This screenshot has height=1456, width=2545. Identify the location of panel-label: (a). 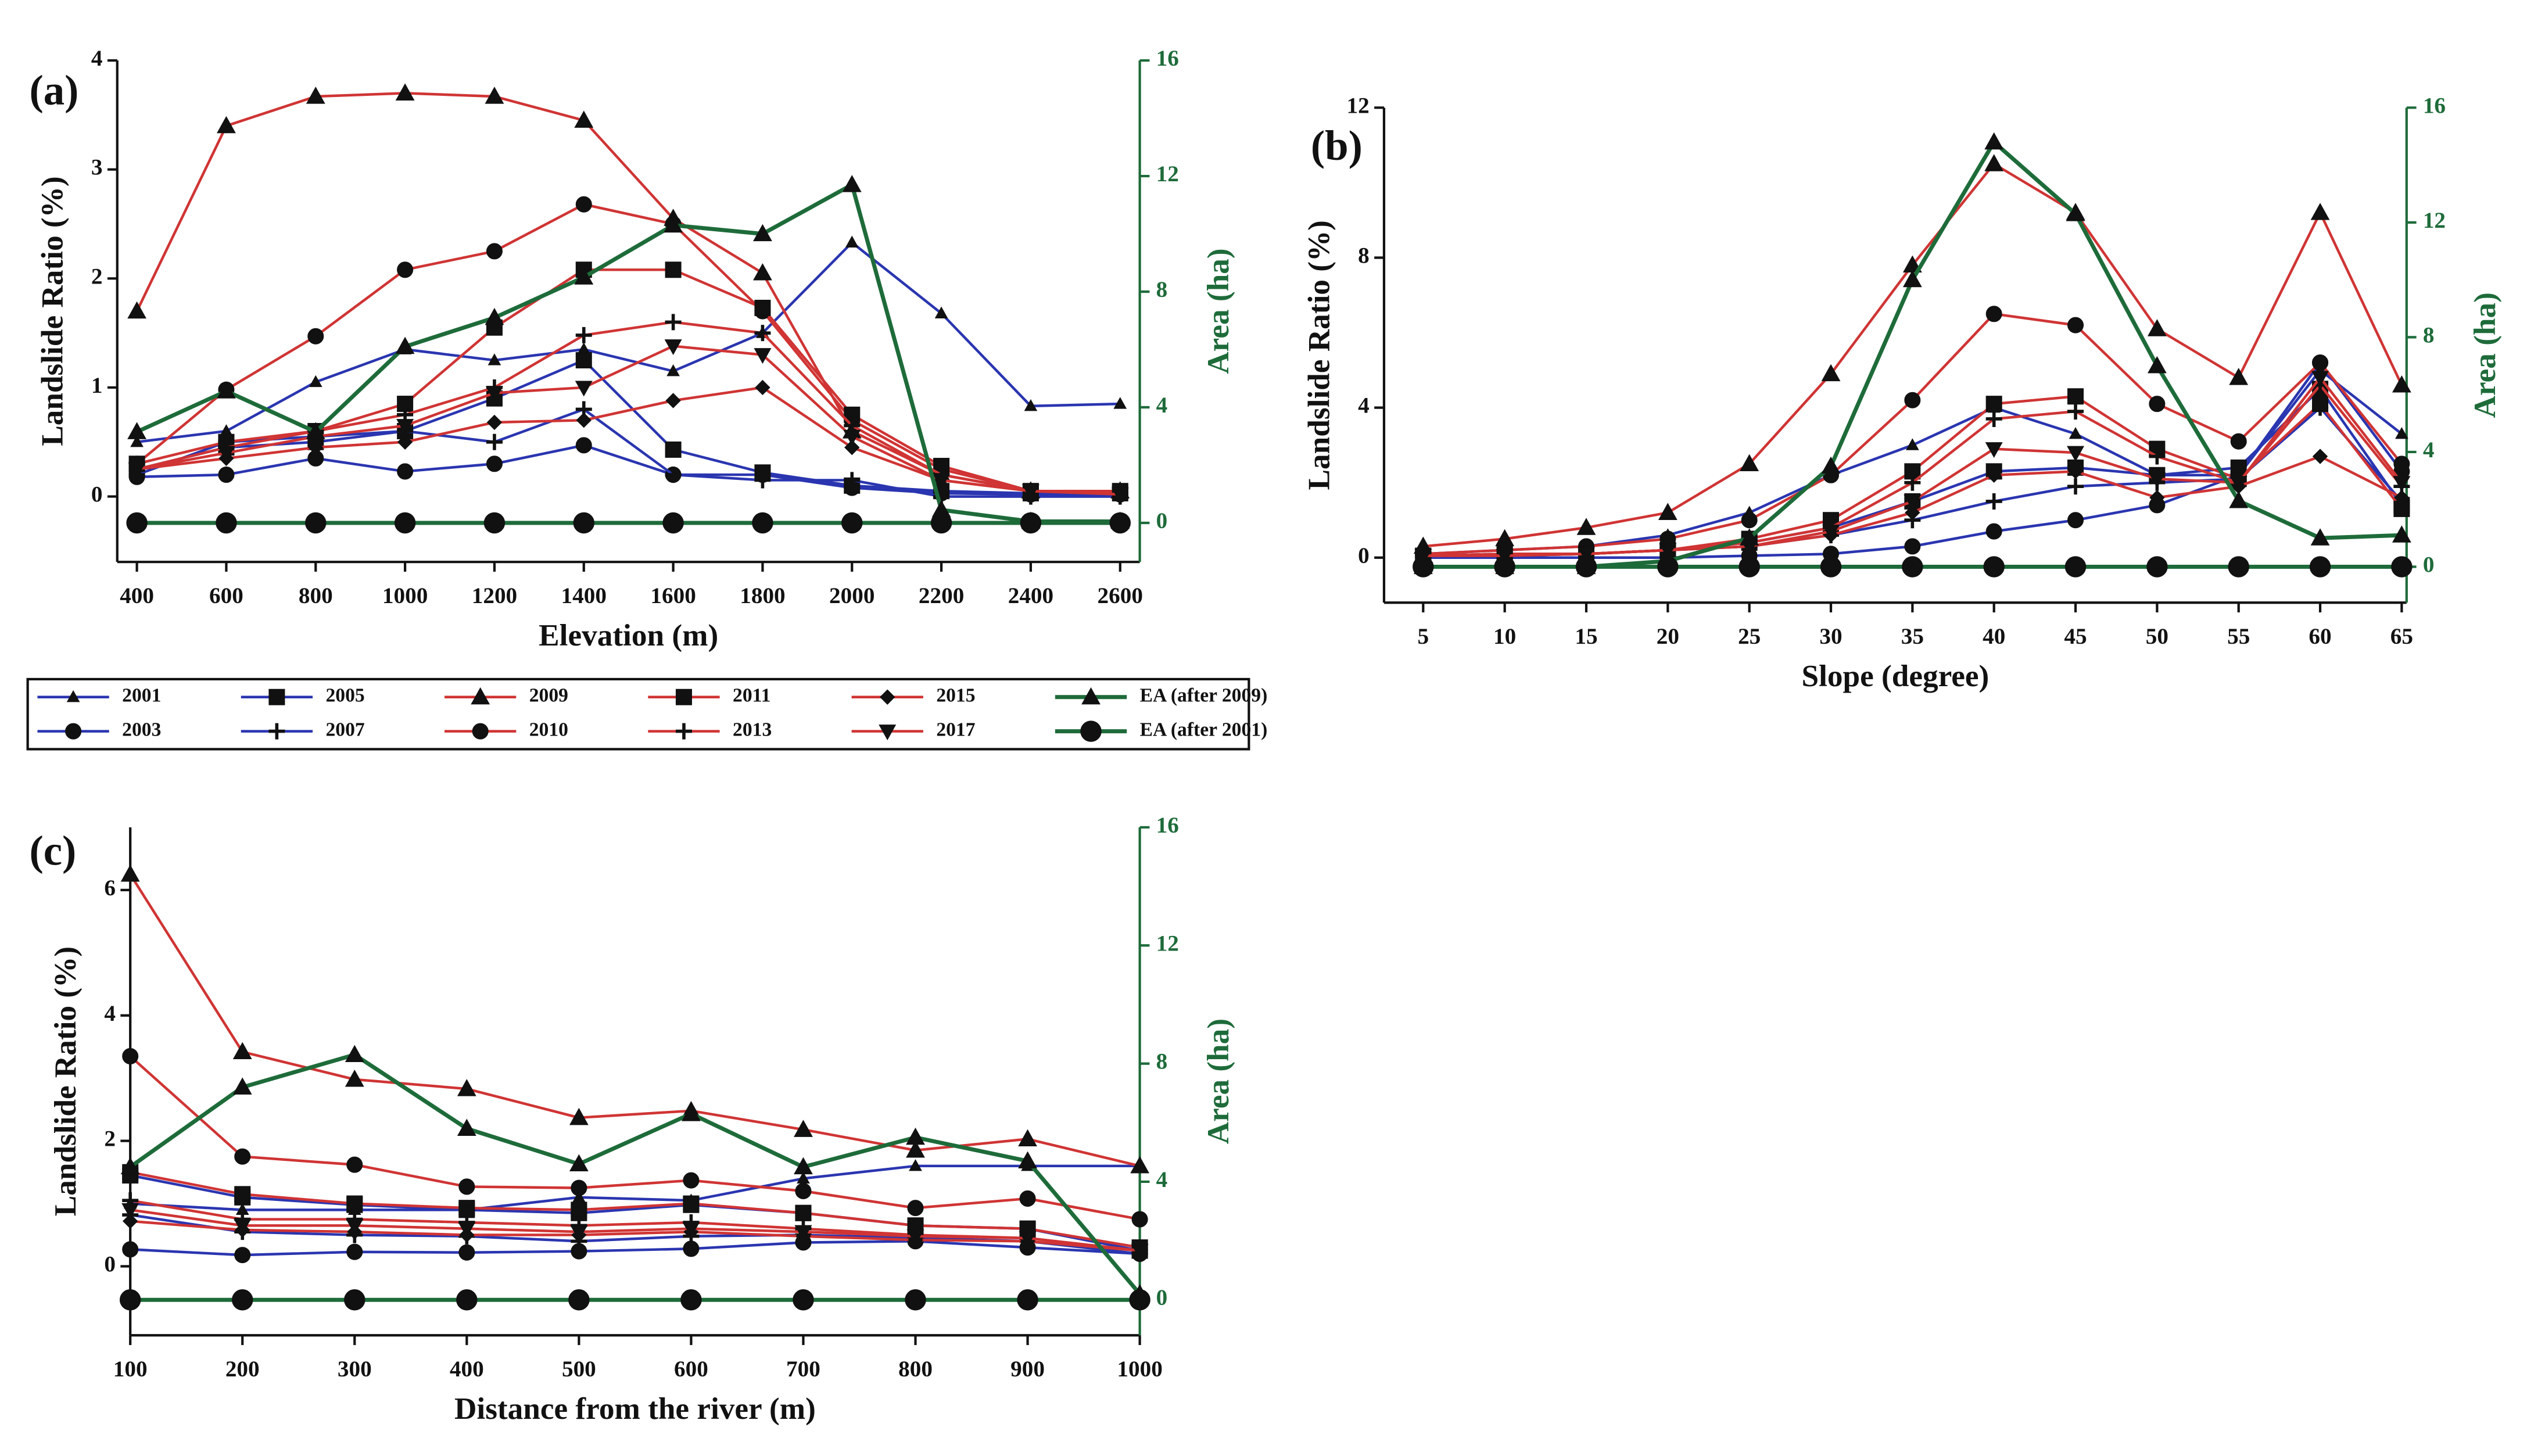
(53, 91).